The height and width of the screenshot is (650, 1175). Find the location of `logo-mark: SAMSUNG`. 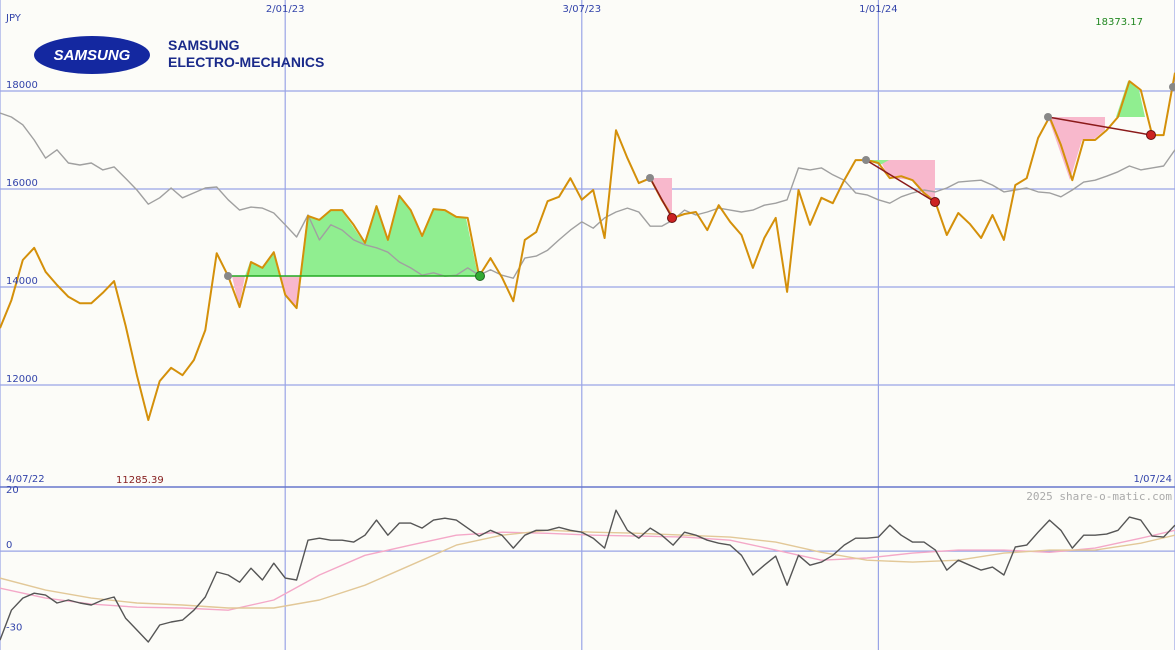

logo-mark: SAMSUNG is located at coordinates (92, 55).